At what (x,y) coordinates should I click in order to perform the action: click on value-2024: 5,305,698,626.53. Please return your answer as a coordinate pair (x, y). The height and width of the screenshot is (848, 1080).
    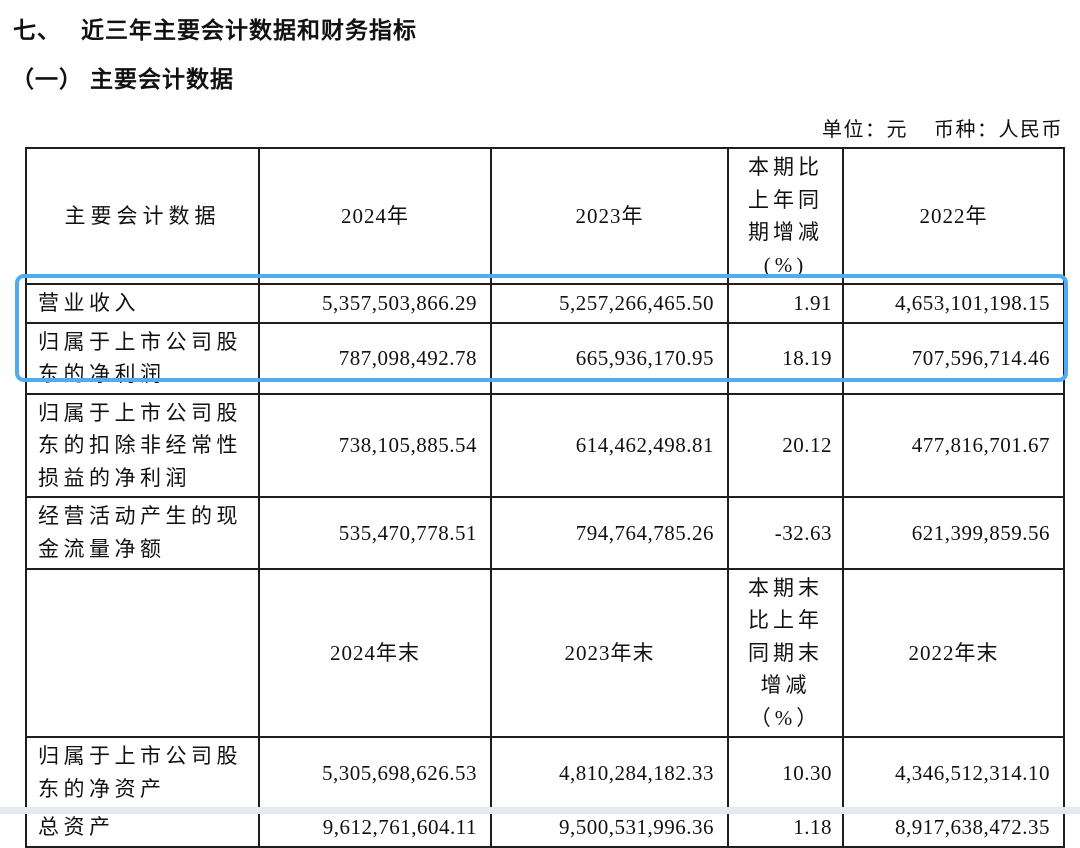
    Looking at the image, I should click on (375, 773).